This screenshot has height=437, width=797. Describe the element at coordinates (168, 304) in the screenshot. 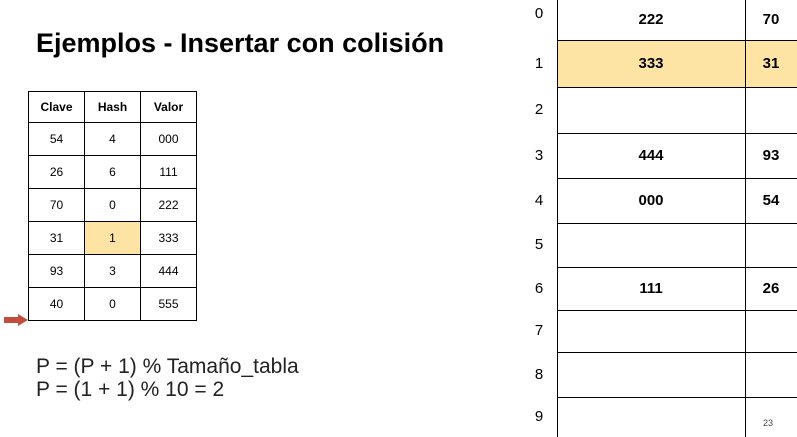

I see `cell-valor: 555` at that location.